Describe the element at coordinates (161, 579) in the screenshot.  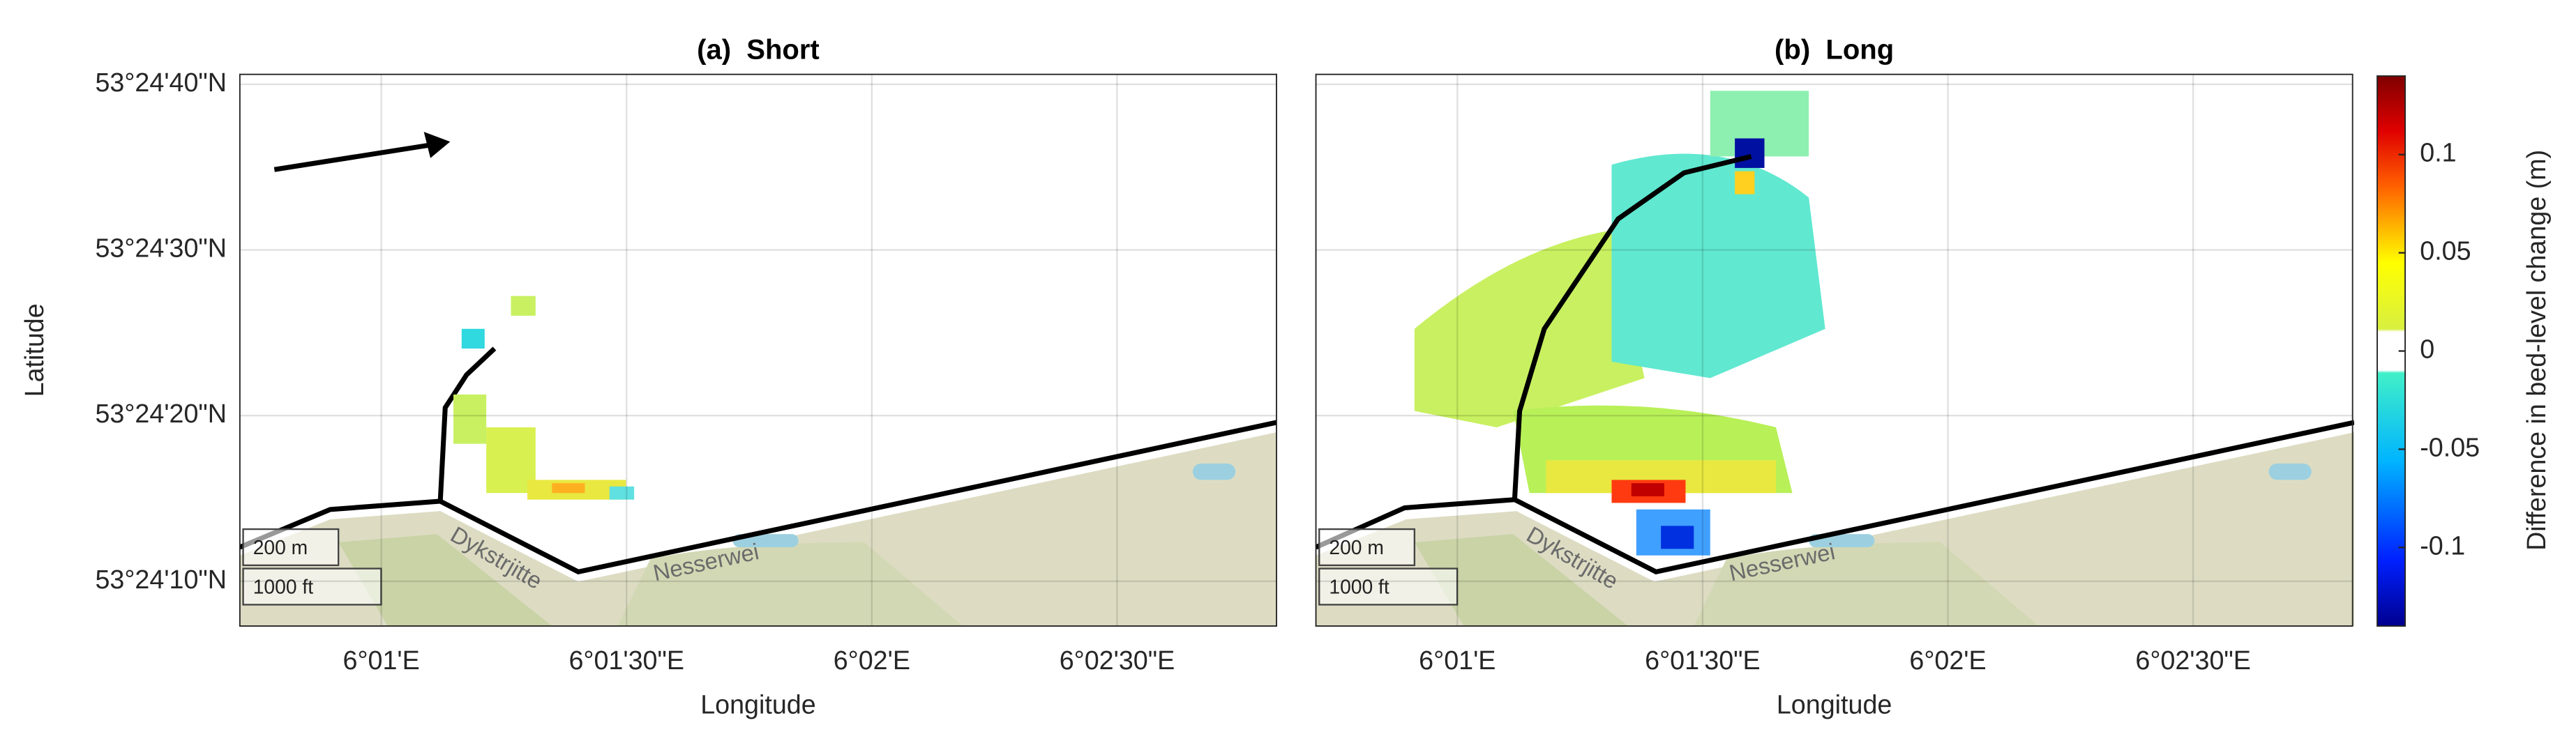
I see `y-tick-label: 53°24'10"N` at that location.